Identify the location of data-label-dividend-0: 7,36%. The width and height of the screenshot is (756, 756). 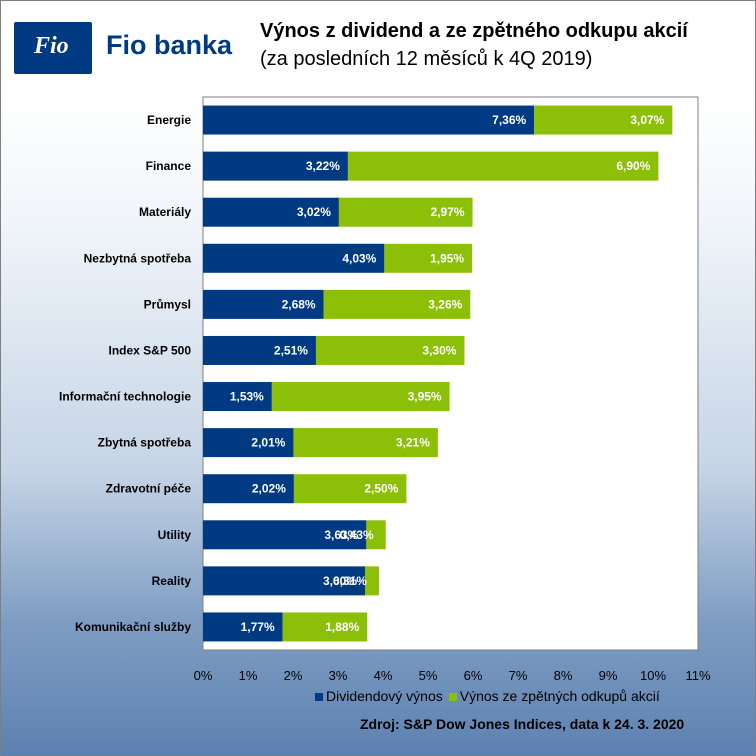
(509, 120).